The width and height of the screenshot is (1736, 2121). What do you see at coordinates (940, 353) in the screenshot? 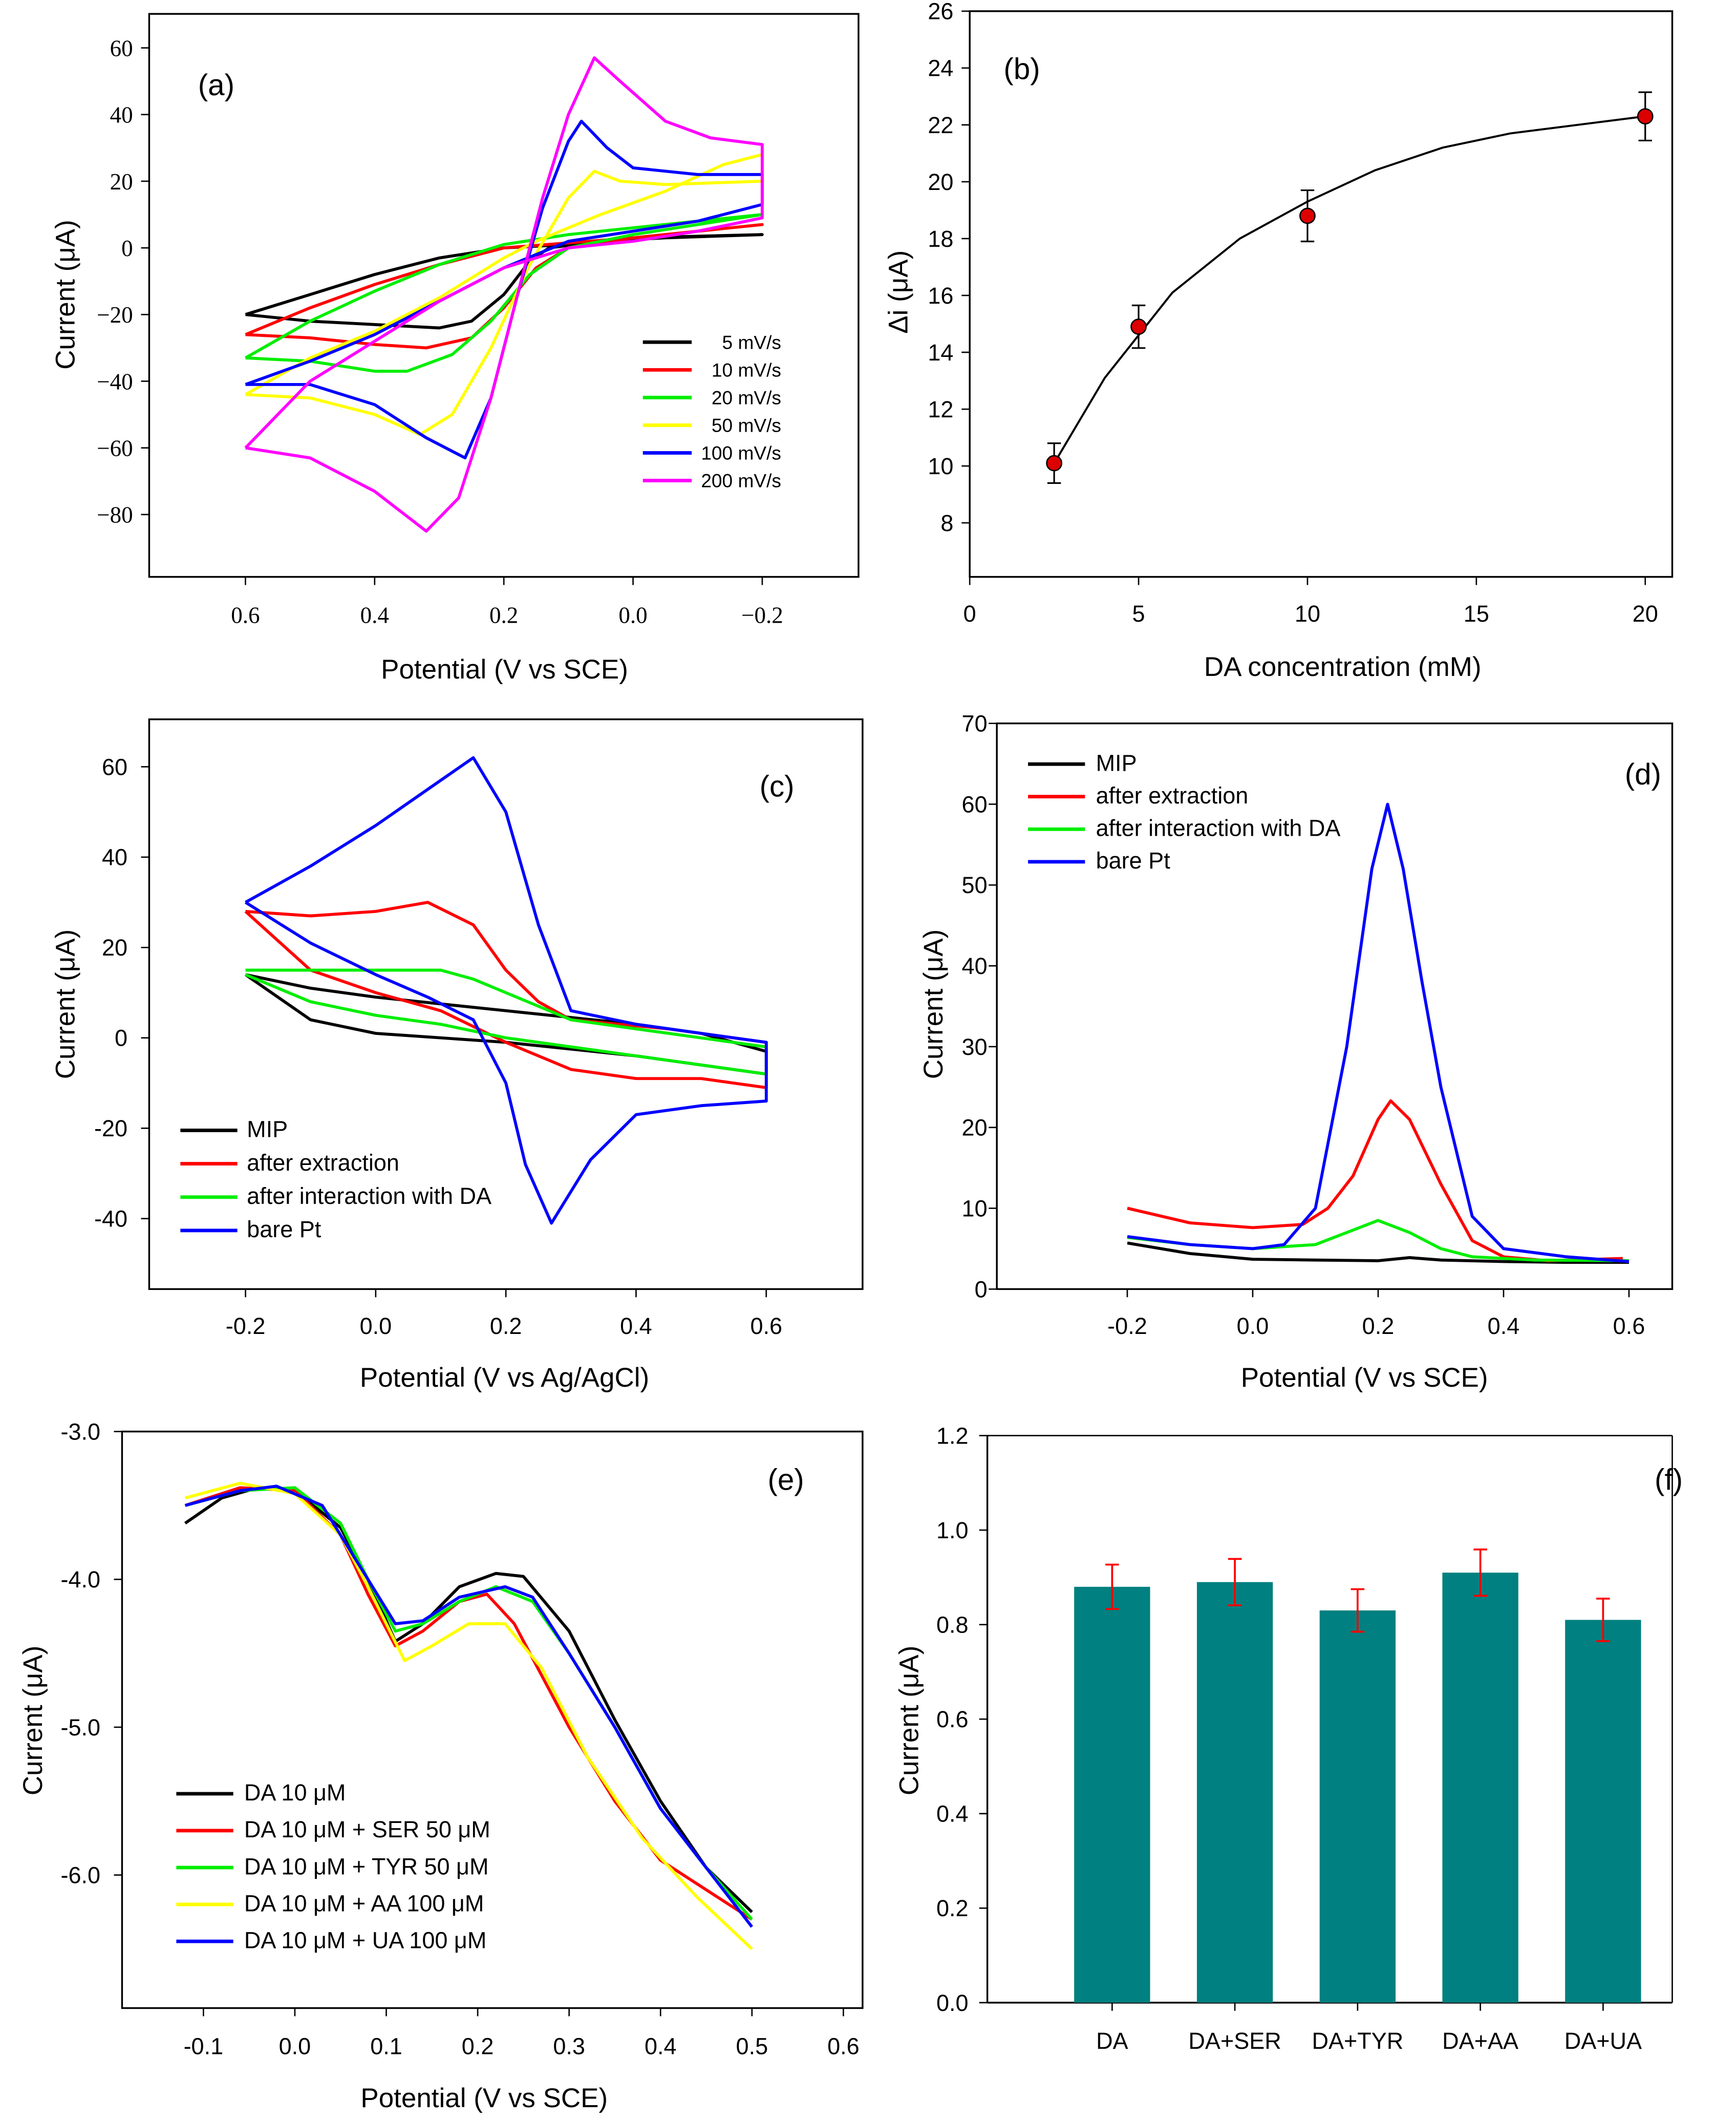
I see `y-tick-label: 14` at bounding box center [940, 353].